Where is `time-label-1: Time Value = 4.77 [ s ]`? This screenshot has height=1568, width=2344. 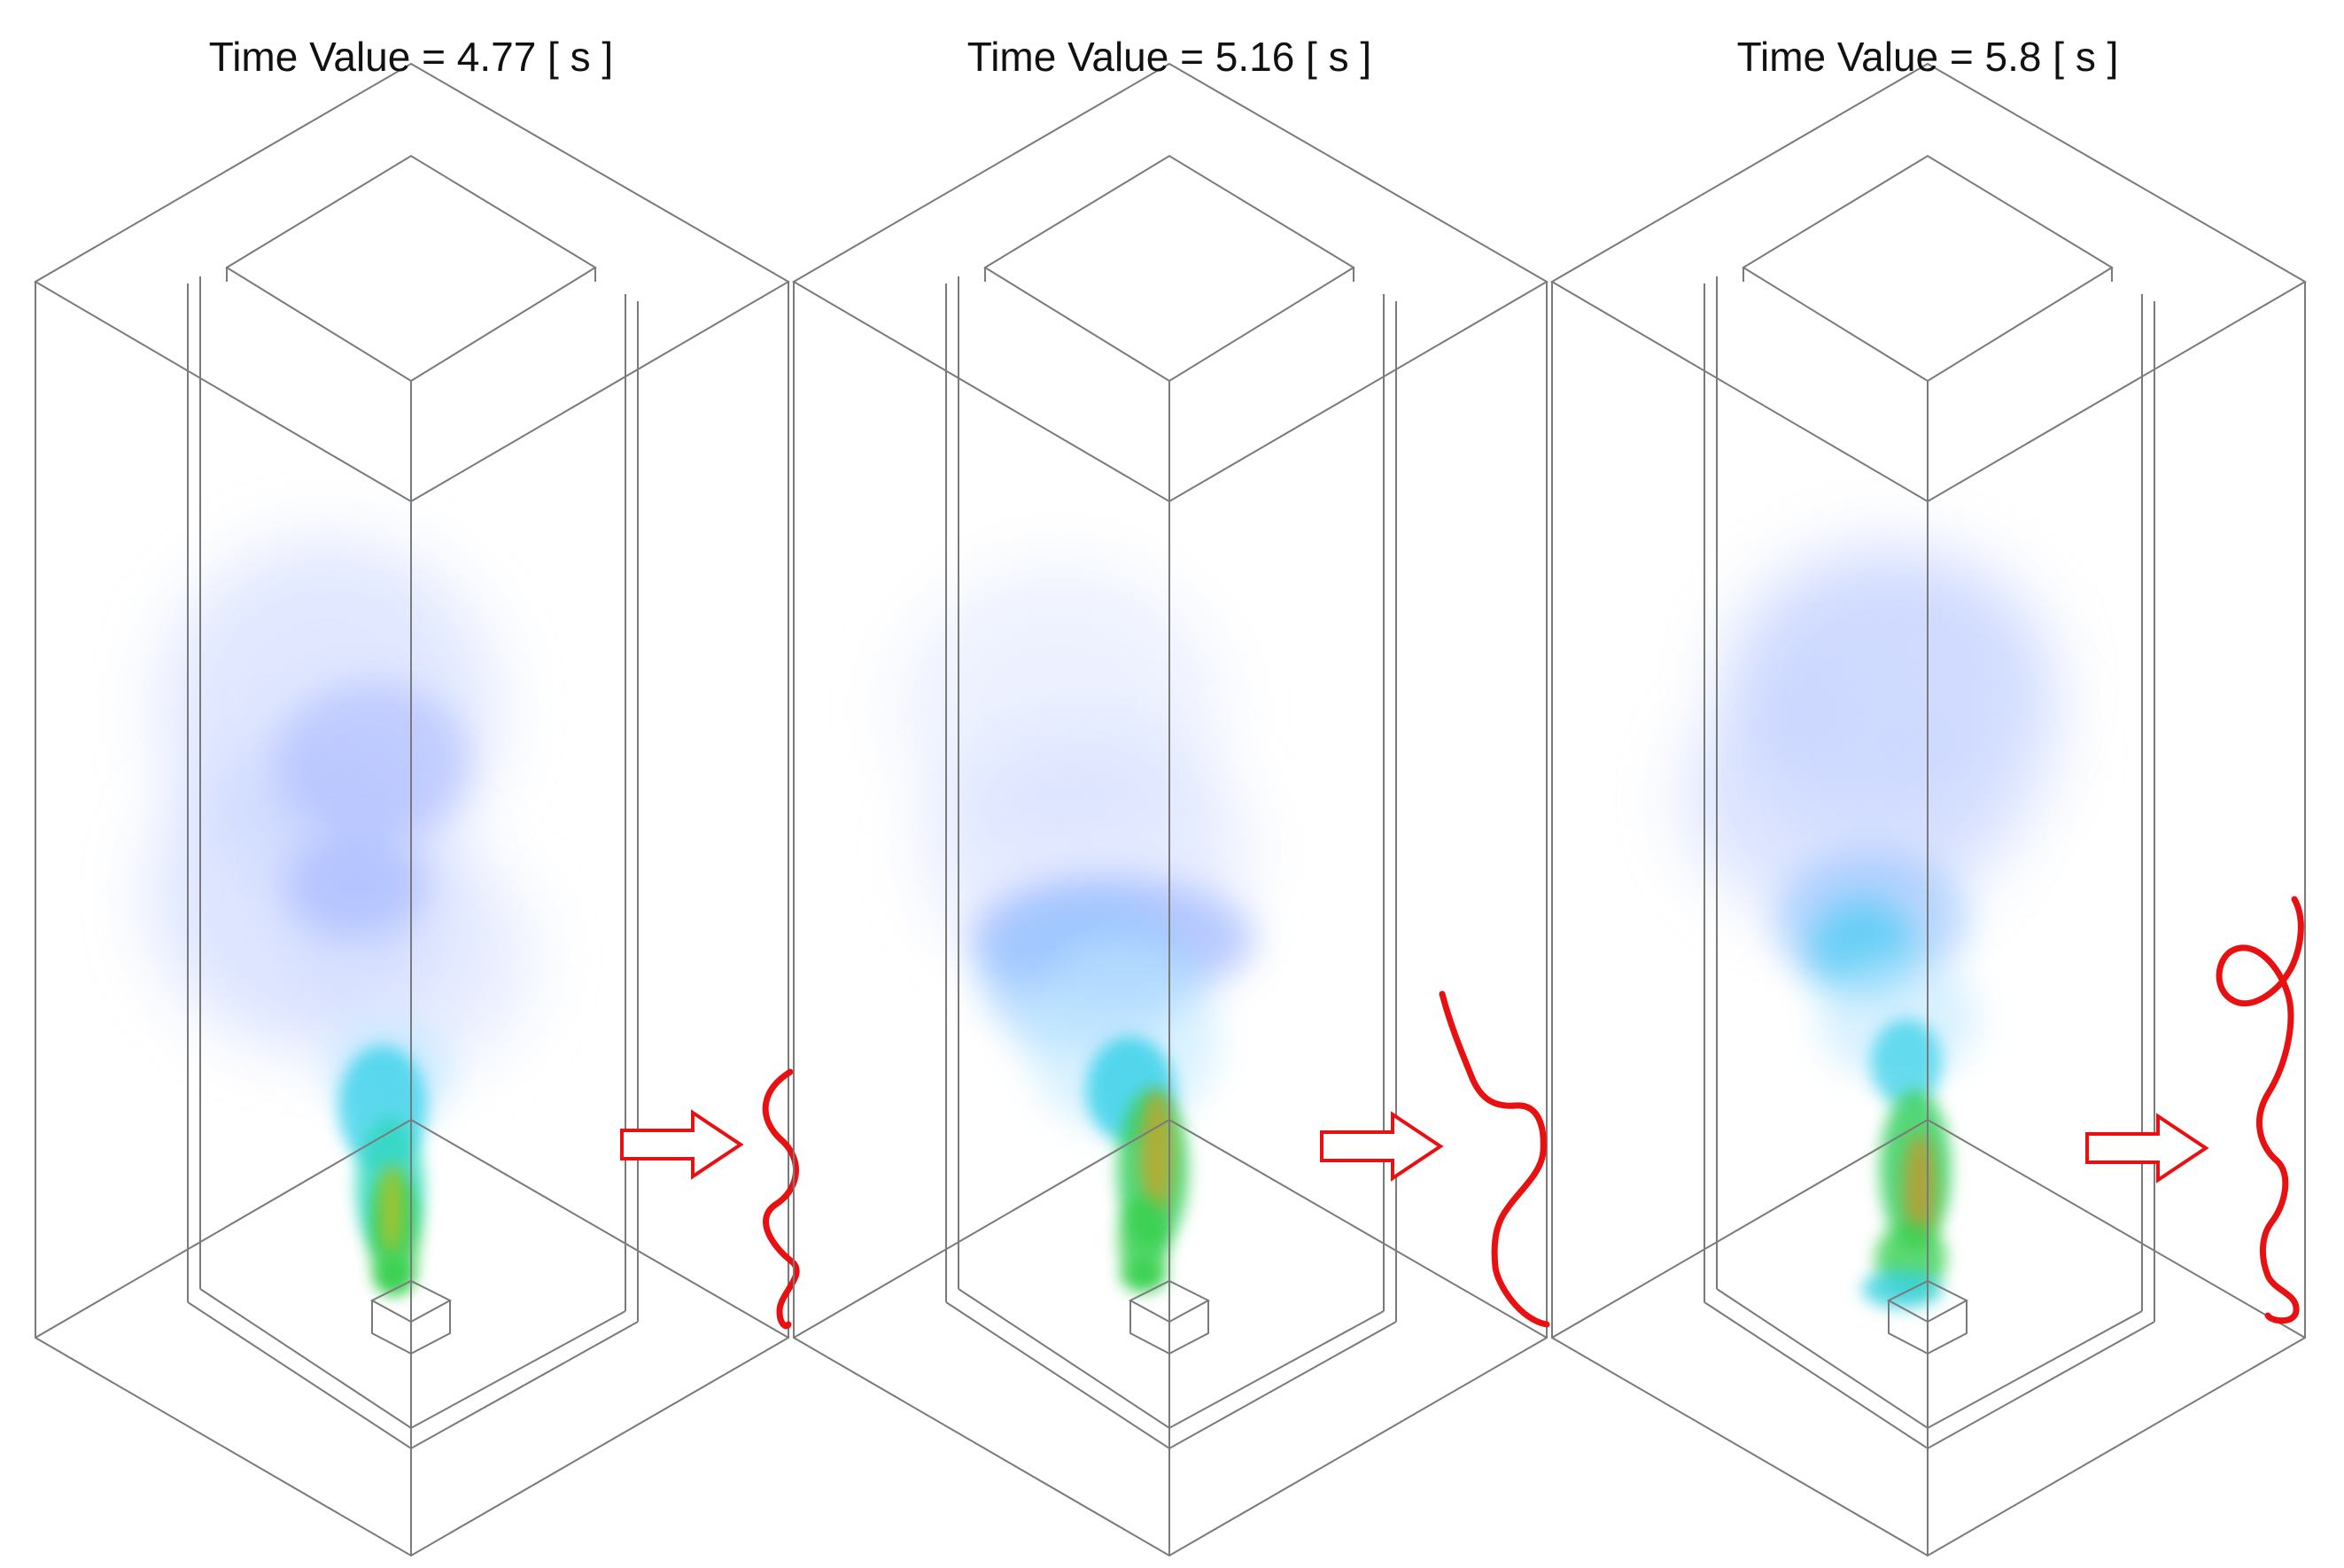
time-label-1: Time Value = 4.77 [ s ] is located at coordinates (411, 57).